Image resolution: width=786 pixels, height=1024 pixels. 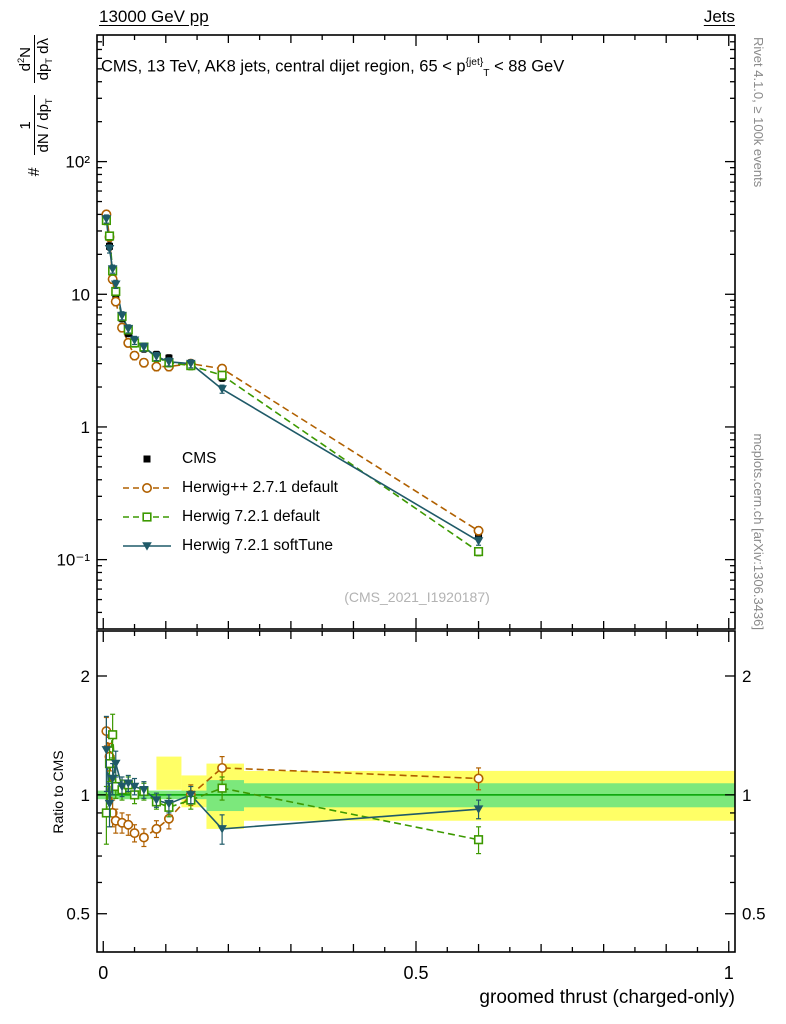 What do you see at coordinates (58, 792) in the screenshot?
I see `ratio-y-axis-label: Ratio to CMS` at bounding box center [58, 792].